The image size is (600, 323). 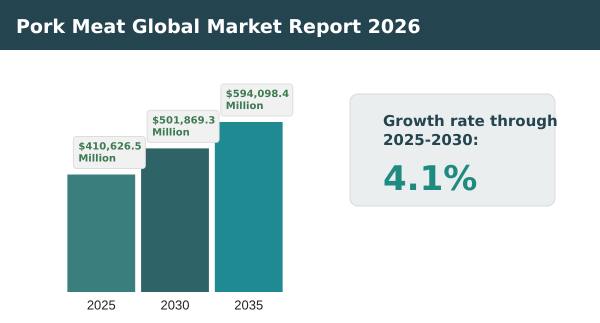 I want to click on data-label: $410,626.5 Million, so click(x=110, y=153).